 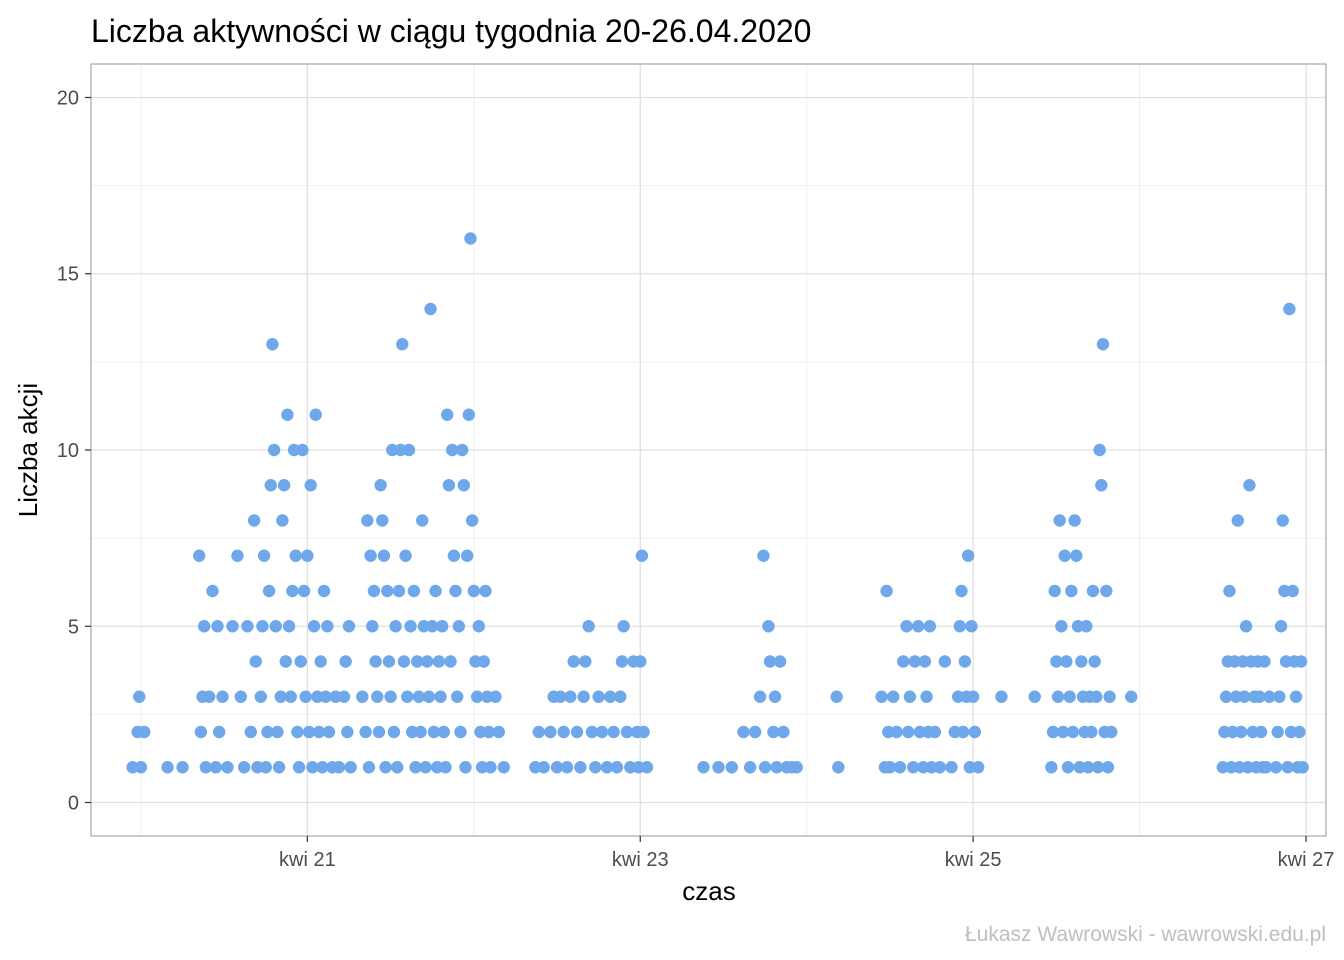 What do you see at coordinates (73, 804) in the screenshot?
I see `y-tick-label: 0` at bounding box center [73, 804].